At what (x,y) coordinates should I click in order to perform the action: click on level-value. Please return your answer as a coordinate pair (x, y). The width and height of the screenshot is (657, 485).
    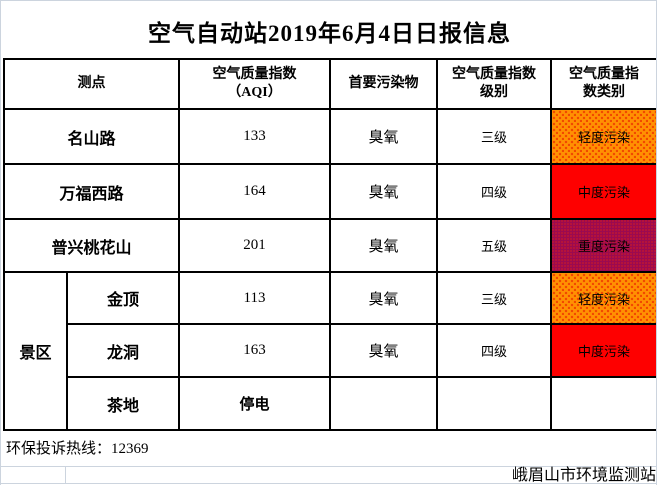
    Looking at the image, I should click on (494, 403).